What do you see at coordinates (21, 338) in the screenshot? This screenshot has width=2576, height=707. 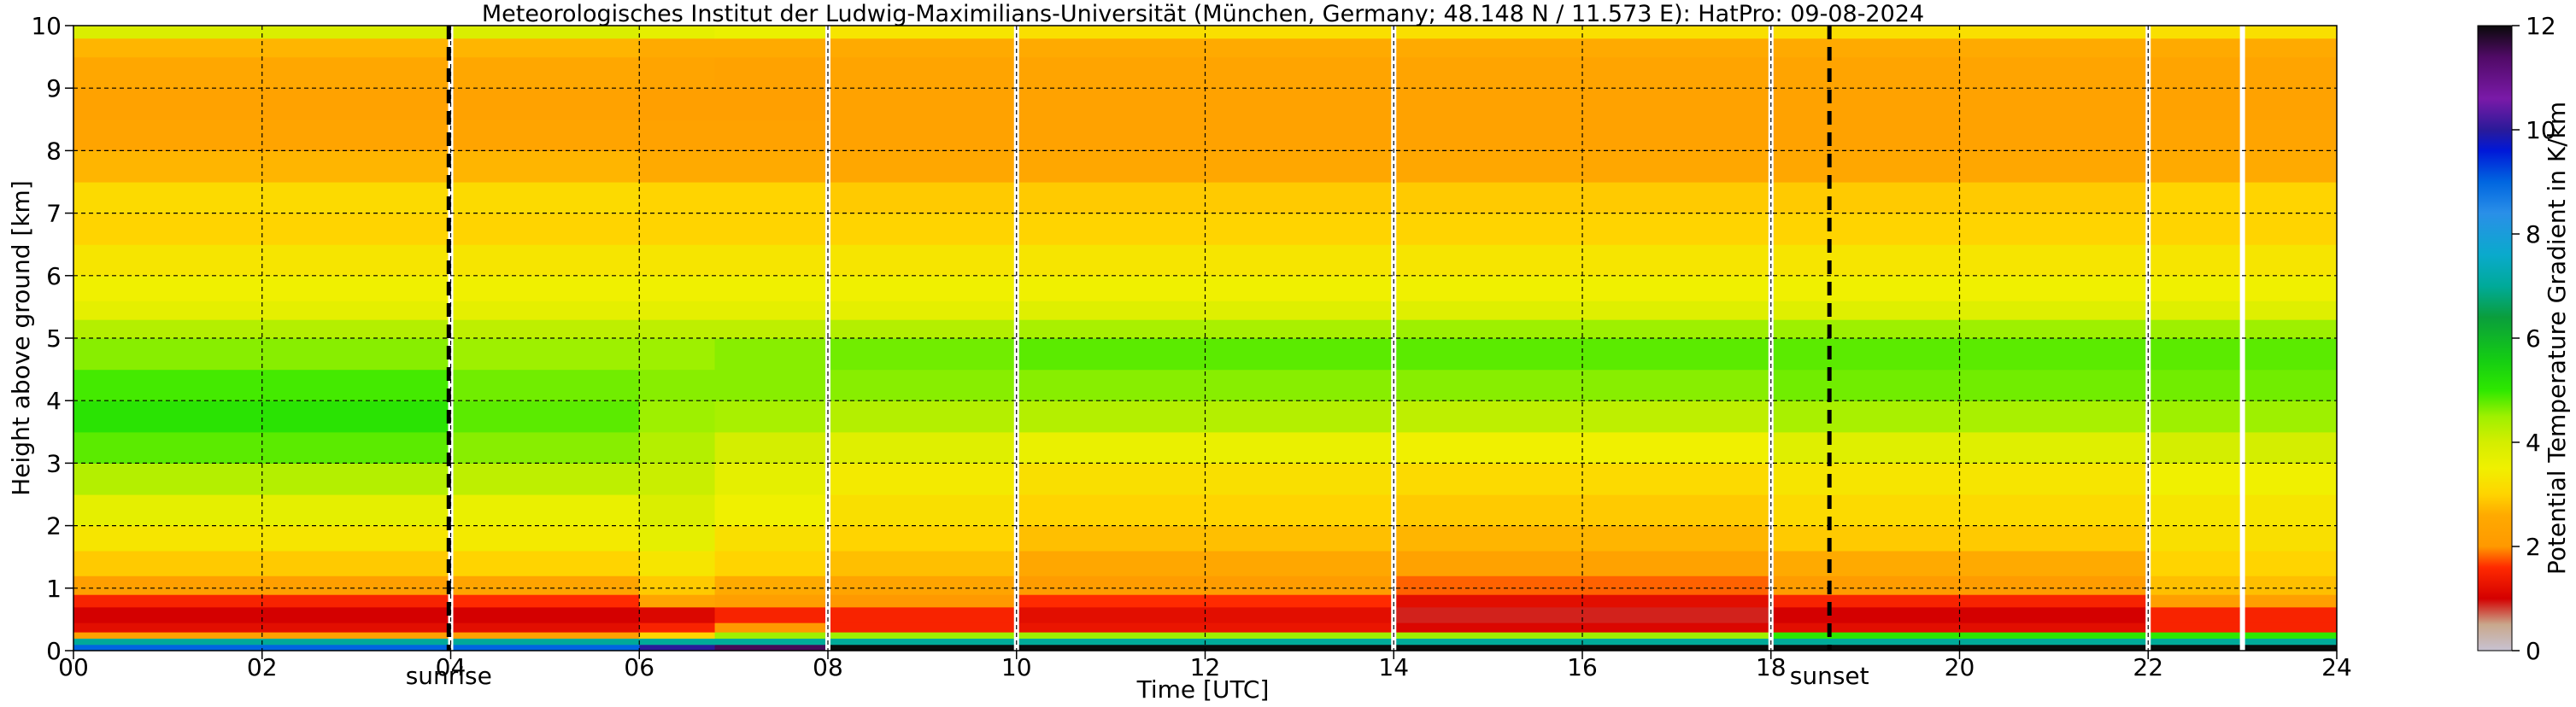 I see `y-axis-label: Height above ground [km]` at bounding box center [21, 338].